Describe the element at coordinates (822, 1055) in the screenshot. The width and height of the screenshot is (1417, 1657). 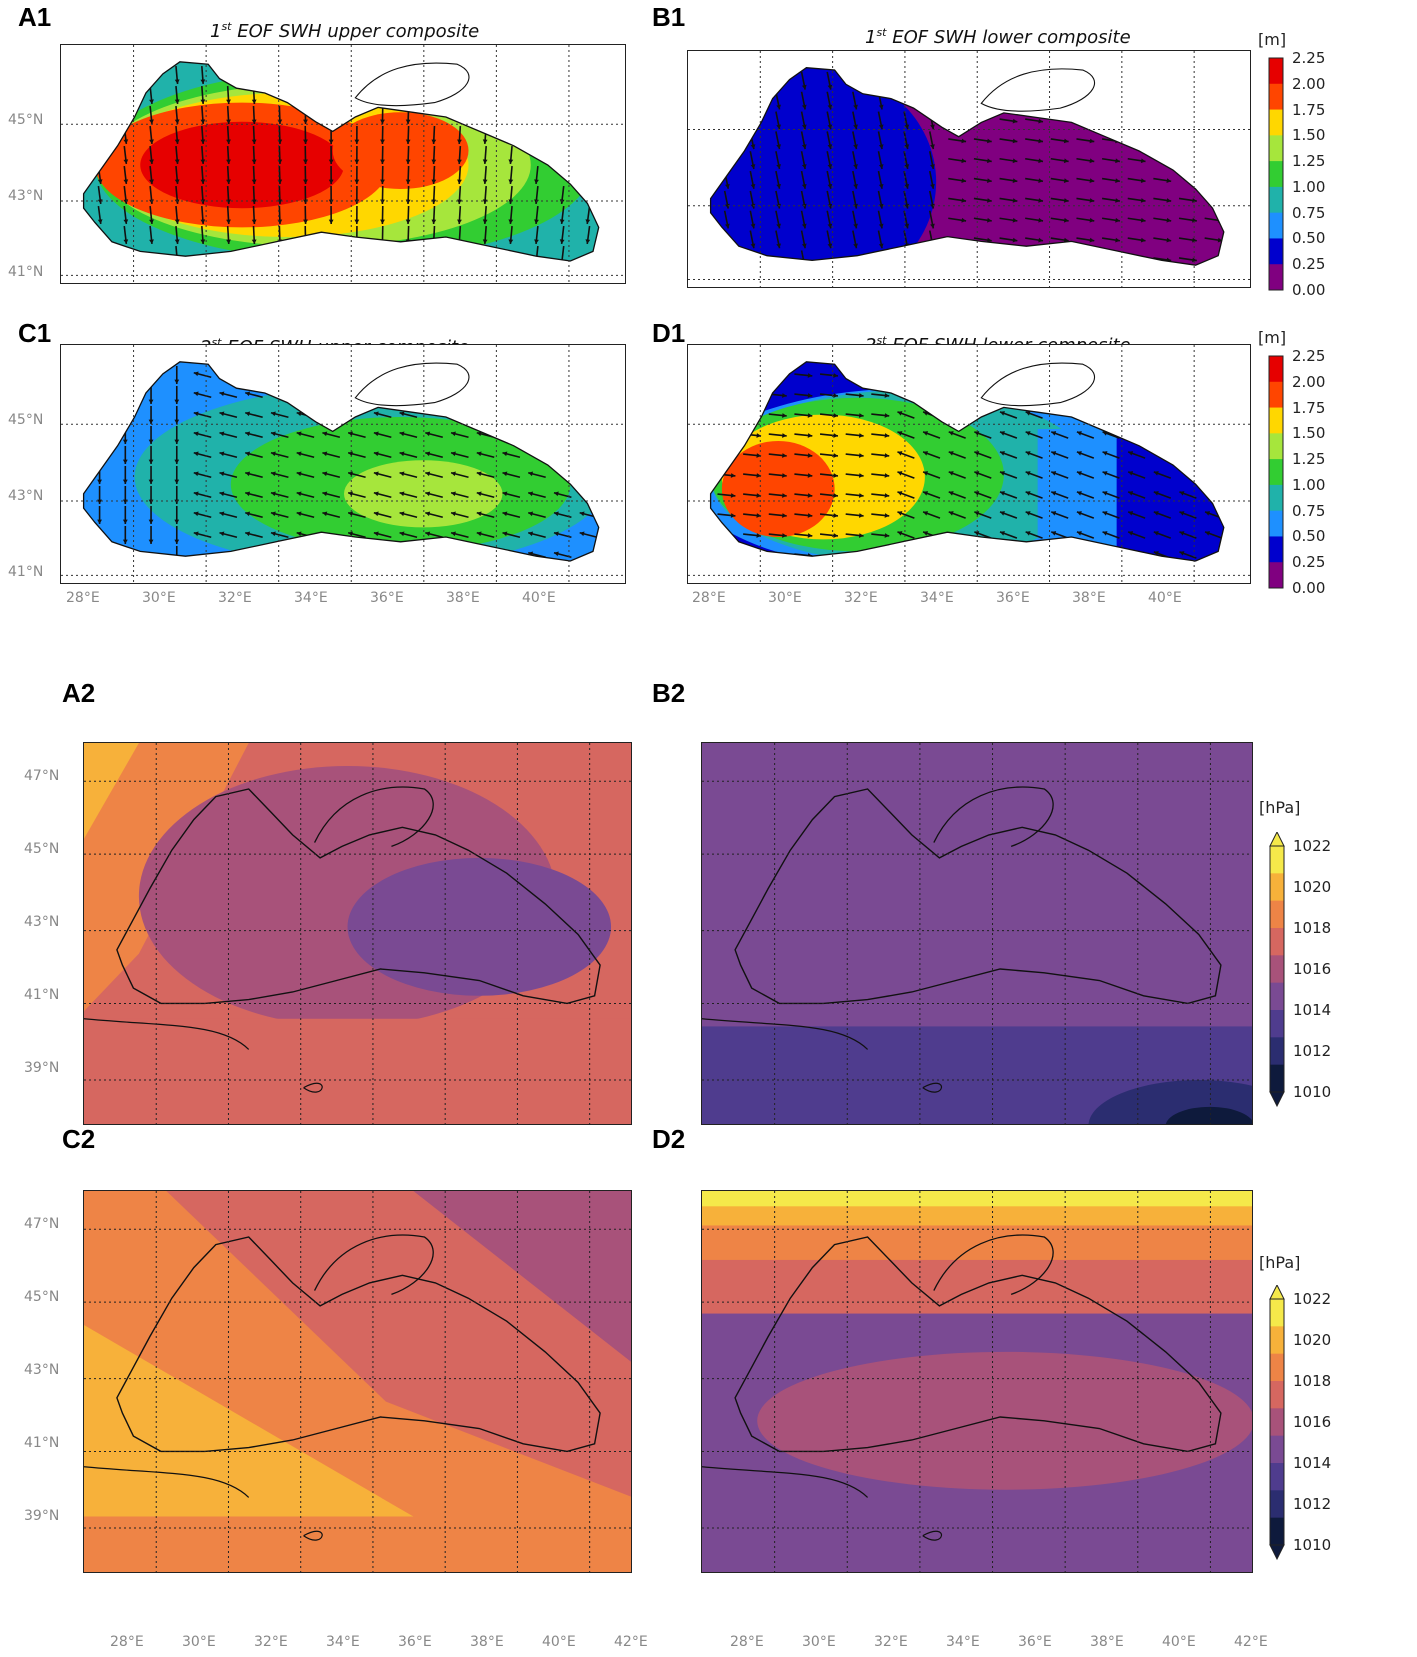
I see `coastline-detail` at that location.